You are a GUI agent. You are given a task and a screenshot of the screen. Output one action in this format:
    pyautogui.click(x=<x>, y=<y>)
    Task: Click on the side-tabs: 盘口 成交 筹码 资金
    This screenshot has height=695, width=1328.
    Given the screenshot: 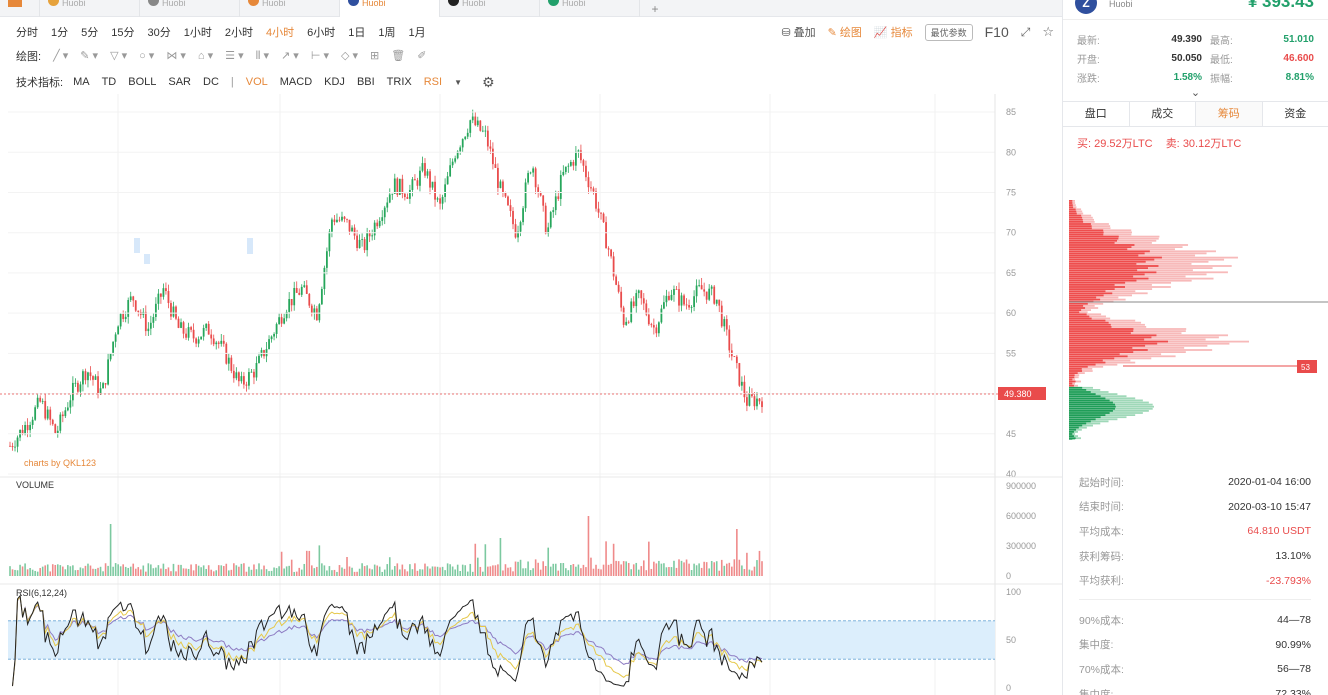 What is the action you would take?
    pyautogui.click(x=1195, y=114)
    